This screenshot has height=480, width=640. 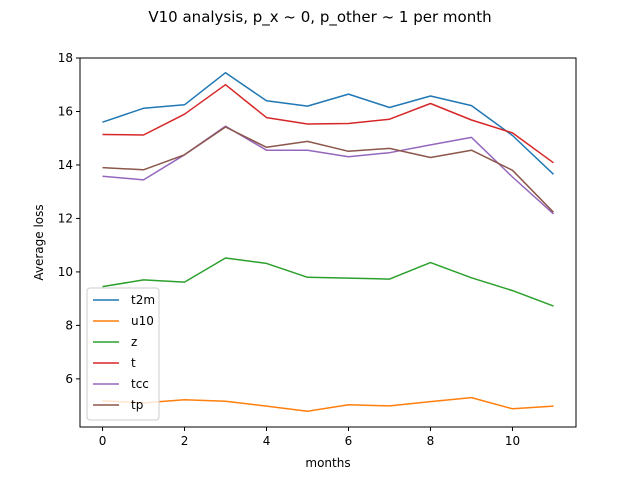 I want to click on x-axis-label: months, so click(x=327, y=463).